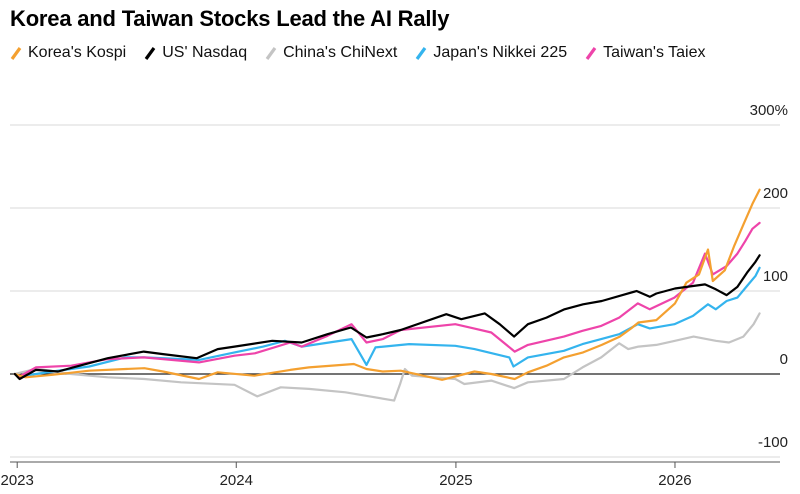 The width and height of the screenshot is (800, 494). I want to click on y-tick-label: 0, so click(784, 359).